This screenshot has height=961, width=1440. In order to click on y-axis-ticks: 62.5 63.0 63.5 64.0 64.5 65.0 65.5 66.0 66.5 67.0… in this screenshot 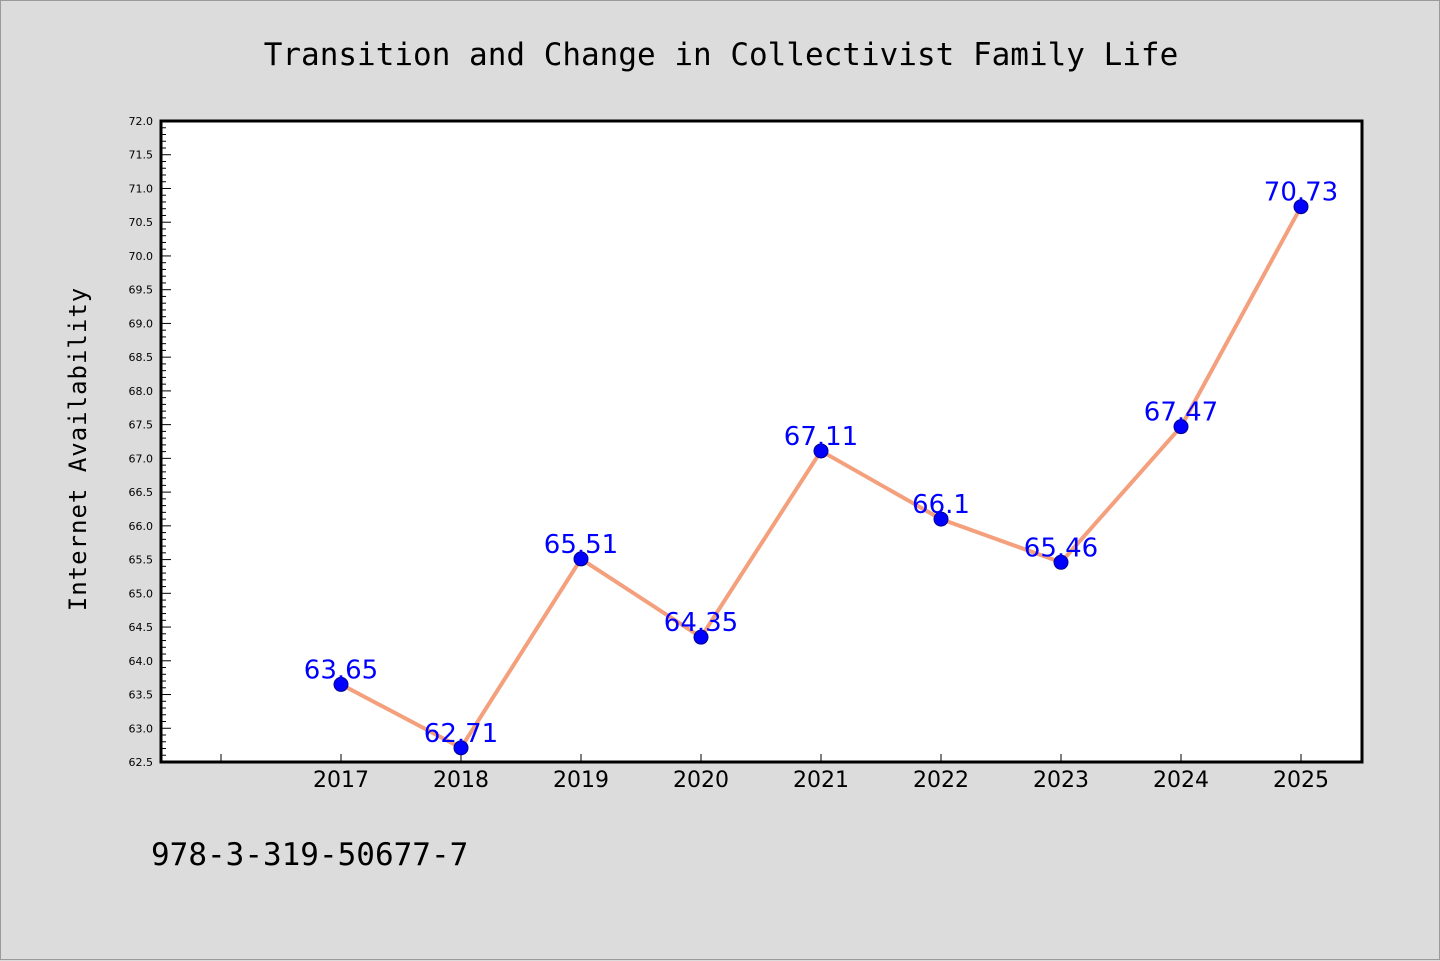, I will do `click(150, 442)`.